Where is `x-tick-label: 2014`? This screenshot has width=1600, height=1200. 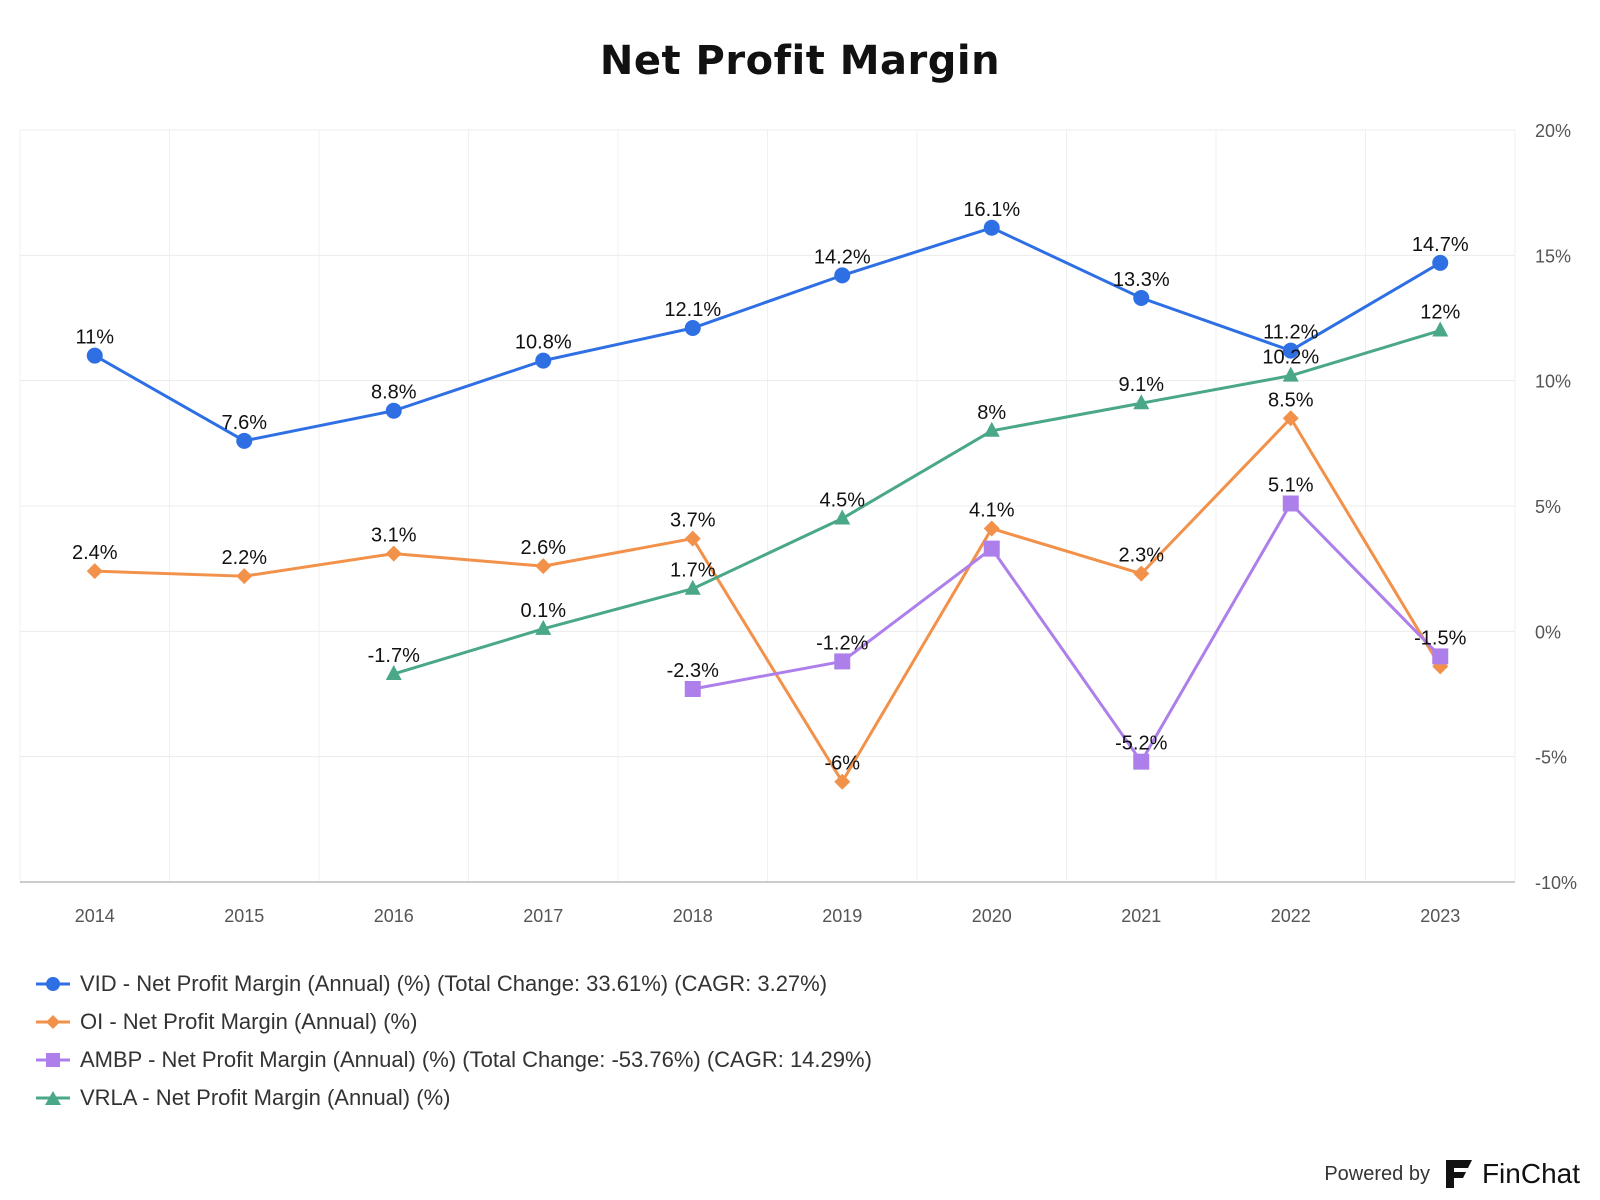
x-tick-label: 2014 is located at coordinates (95, 916).